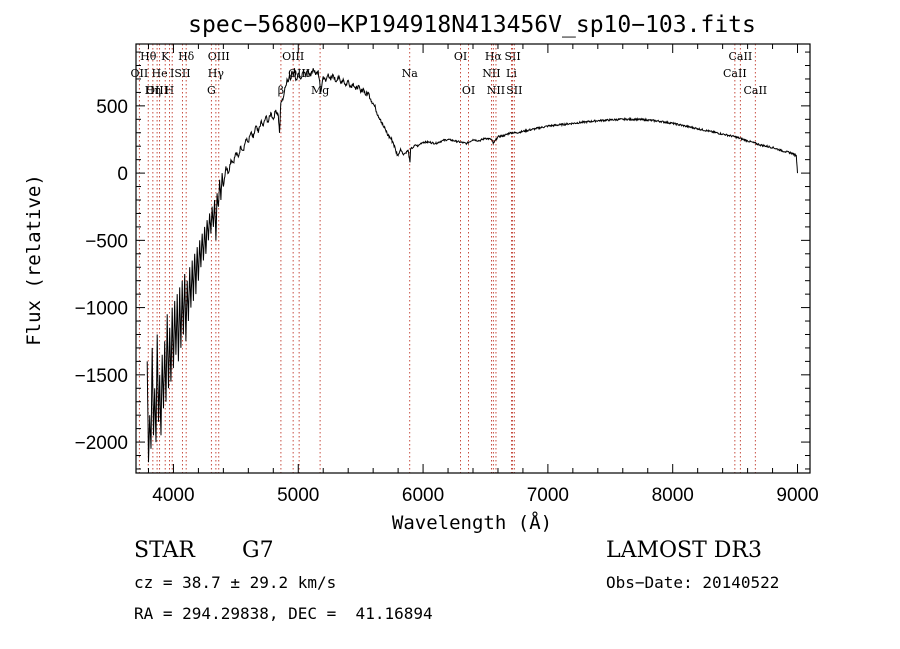  What do you see at coordinates (258, 550) in the screenshot?
I see `object-subclass: G7` at bounding box center [258, 550].